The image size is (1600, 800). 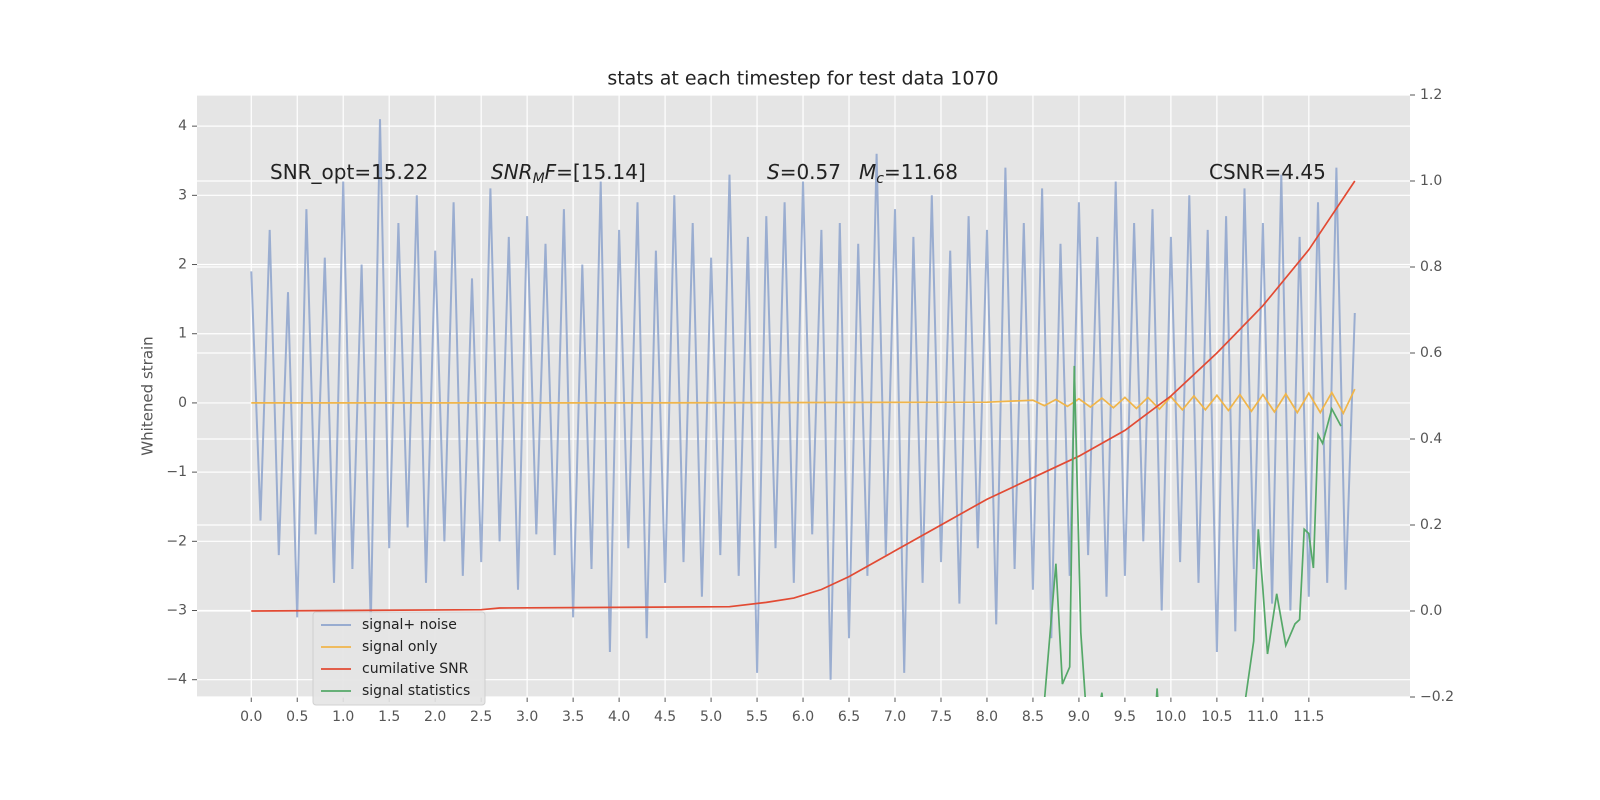 I want to click on x-tick-label: 10.5, so click(x=1216, y=717).